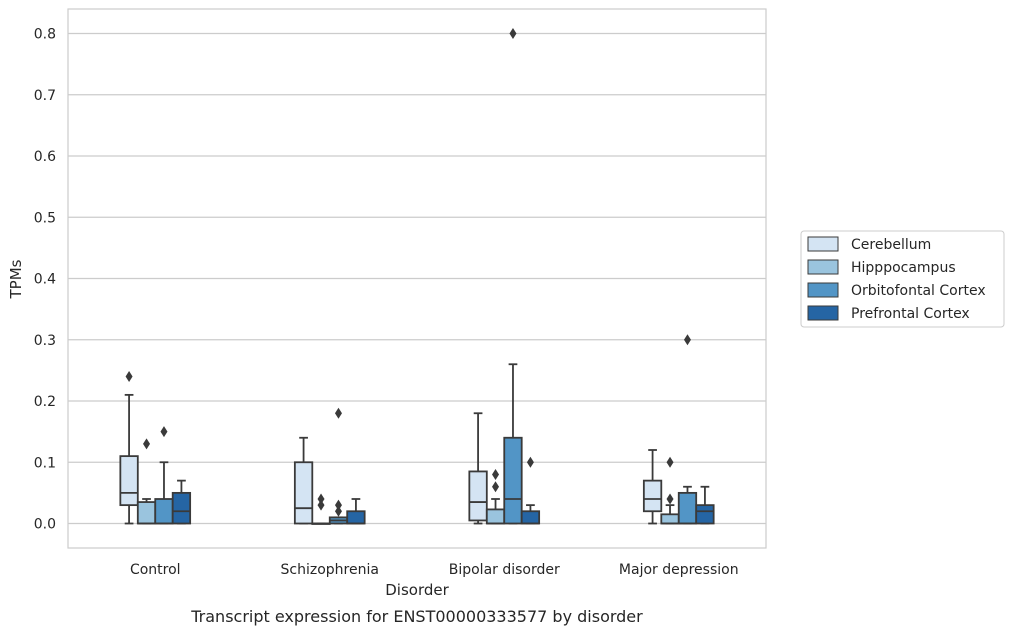 Image resolution: width=1014 pixels, height=634 pixels. I want to click on legend-frame, so click(902, 279).